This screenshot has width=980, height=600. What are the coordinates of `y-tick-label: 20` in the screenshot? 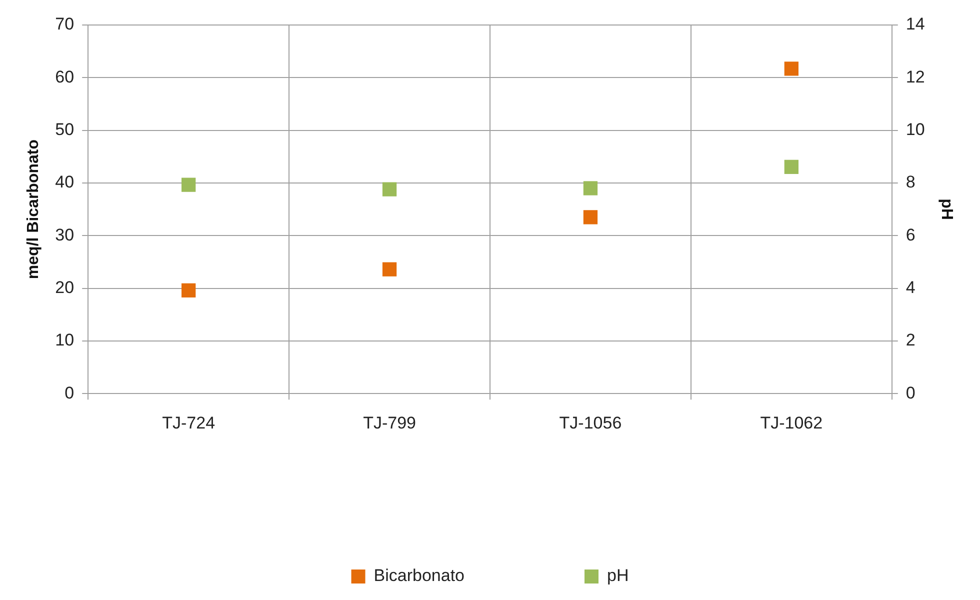 It's located at (64, 287).